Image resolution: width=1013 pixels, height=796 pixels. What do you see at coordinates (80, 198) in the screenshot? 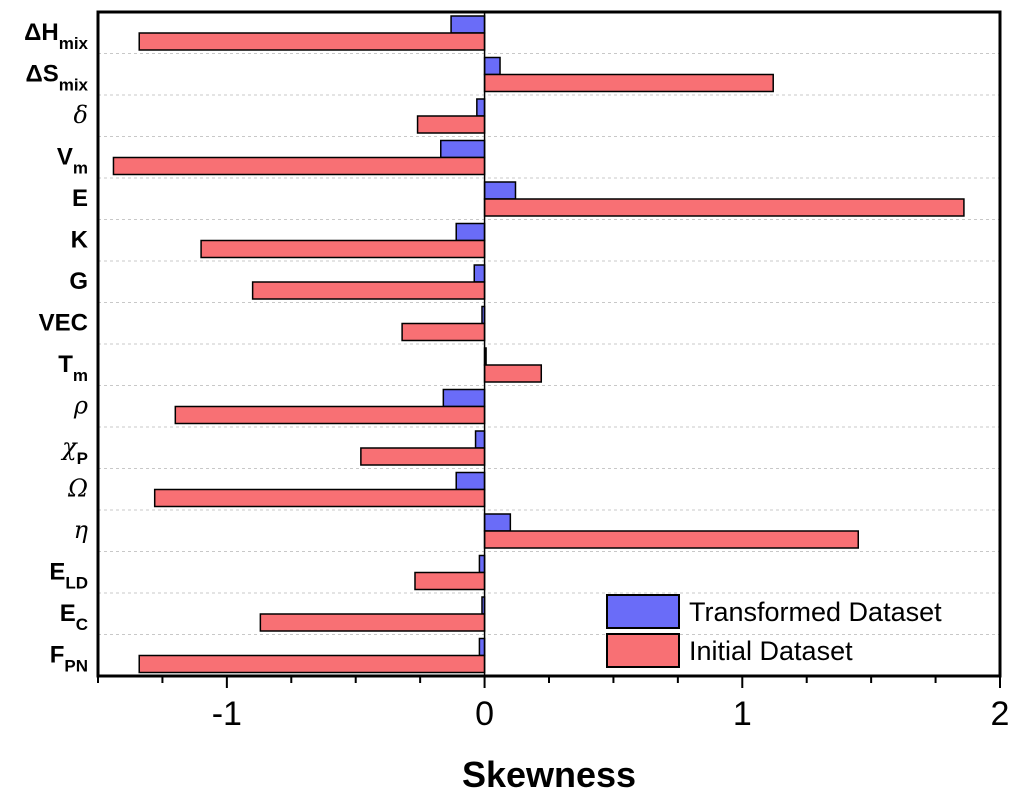
I see `category-label: E` at bounding box center [80, 198].